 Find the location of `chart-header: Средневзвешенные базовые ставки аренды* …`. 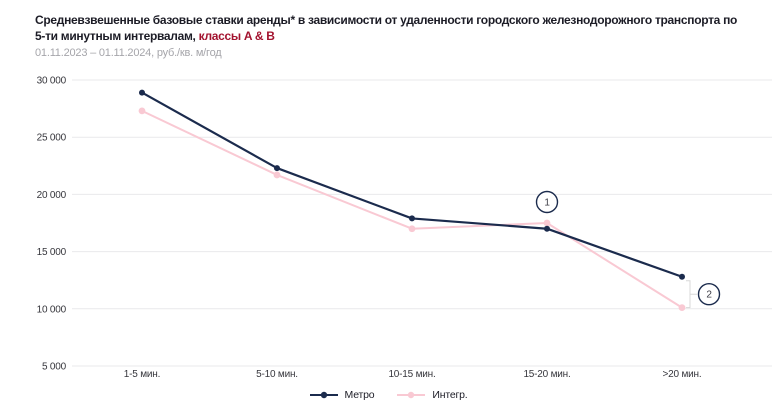

chart-header: Средневзвешенные базовые ставки аренды* … is located at coordinates (395, 36).